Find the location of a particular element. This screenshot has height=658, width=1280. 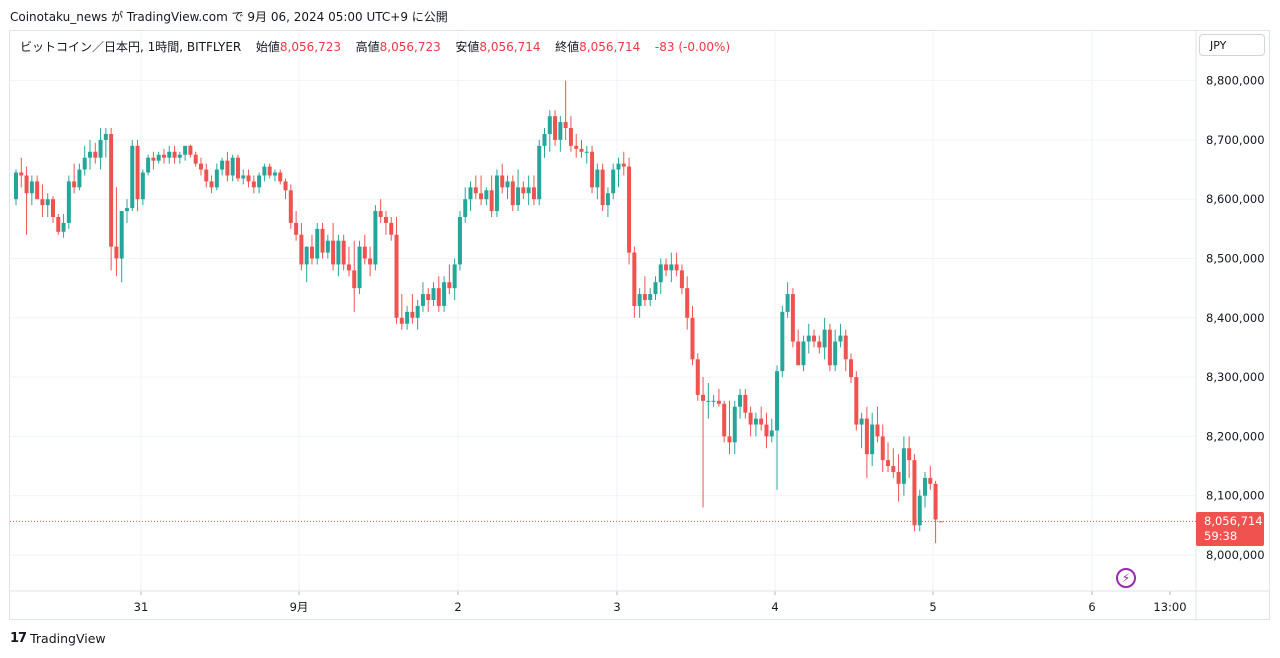

y-tick-label: 8,200,000 is located at coordinates (1235, 436).